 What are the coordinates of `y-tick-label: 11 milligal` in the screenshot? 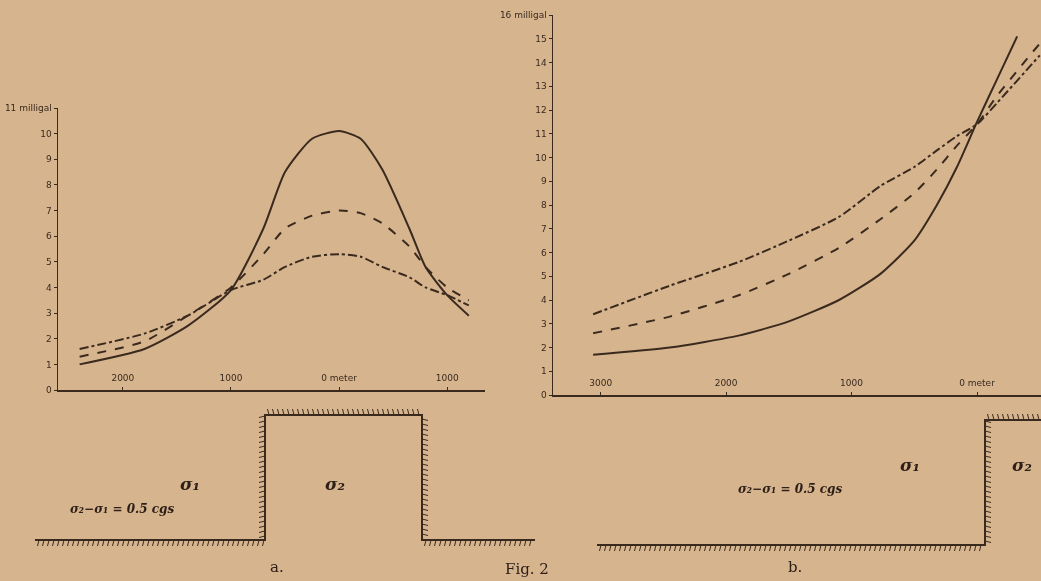 It's located at (28, 108).